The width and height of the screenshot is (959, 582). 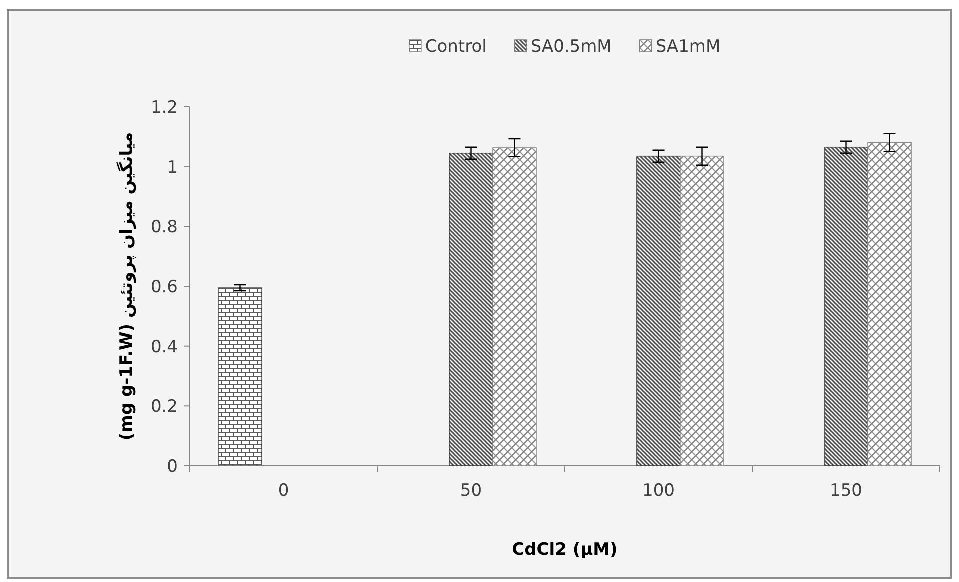 I want to click on y-tick-label: 0.2, so click(x=164, y=407).